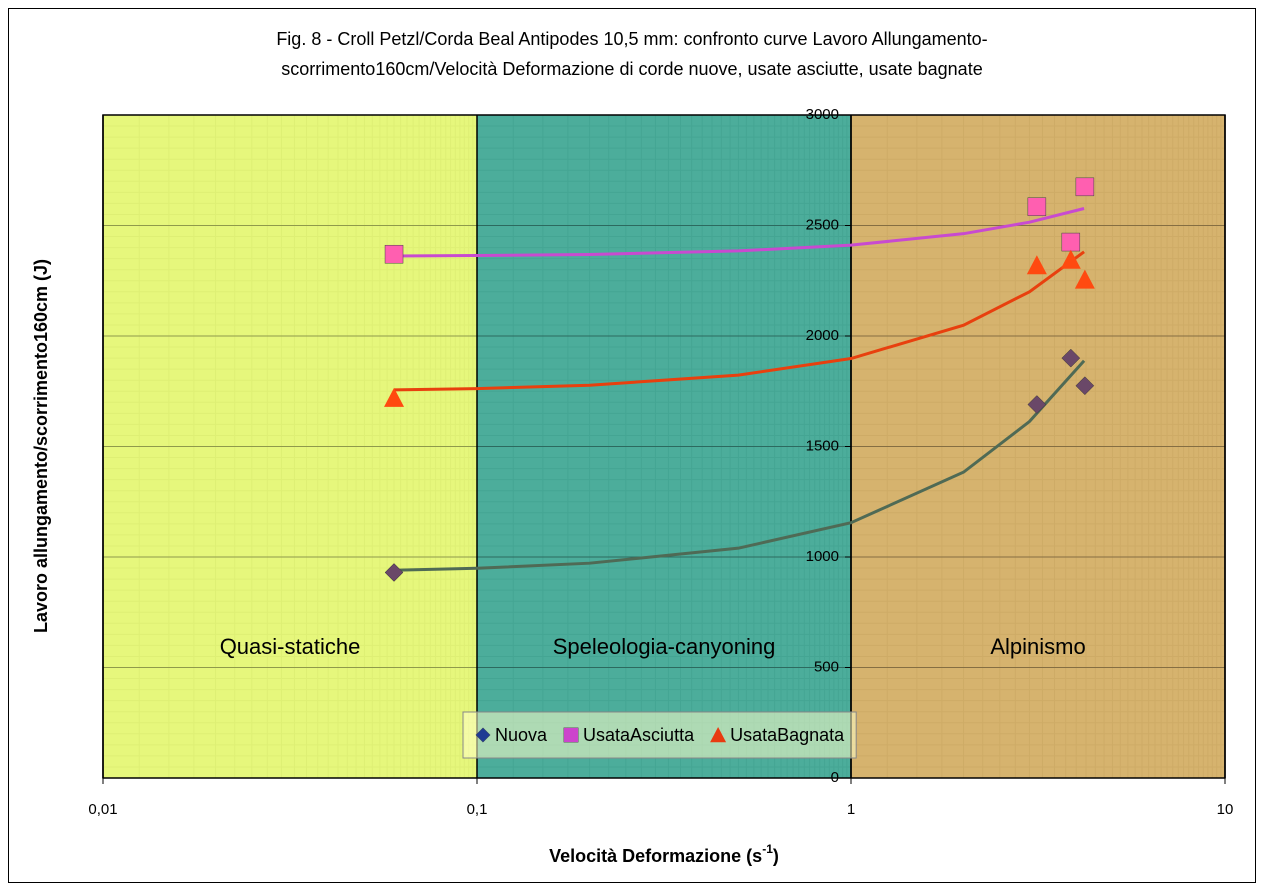 This screenshot has width=1264, height=893. Describe the element at coordinates (639, 735) in the screenshot. I see `legend-label: UsataAsciutta` at that location.